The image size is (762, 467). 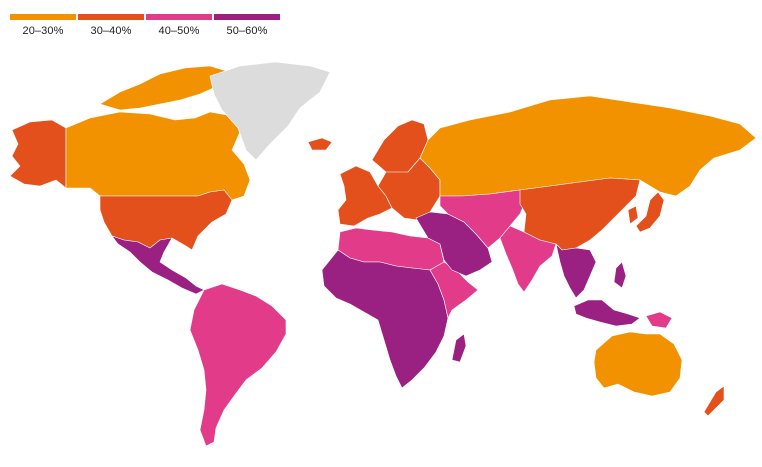 I want to click on legend-item-30-40: 30–40%, so click(x=111, y=25).